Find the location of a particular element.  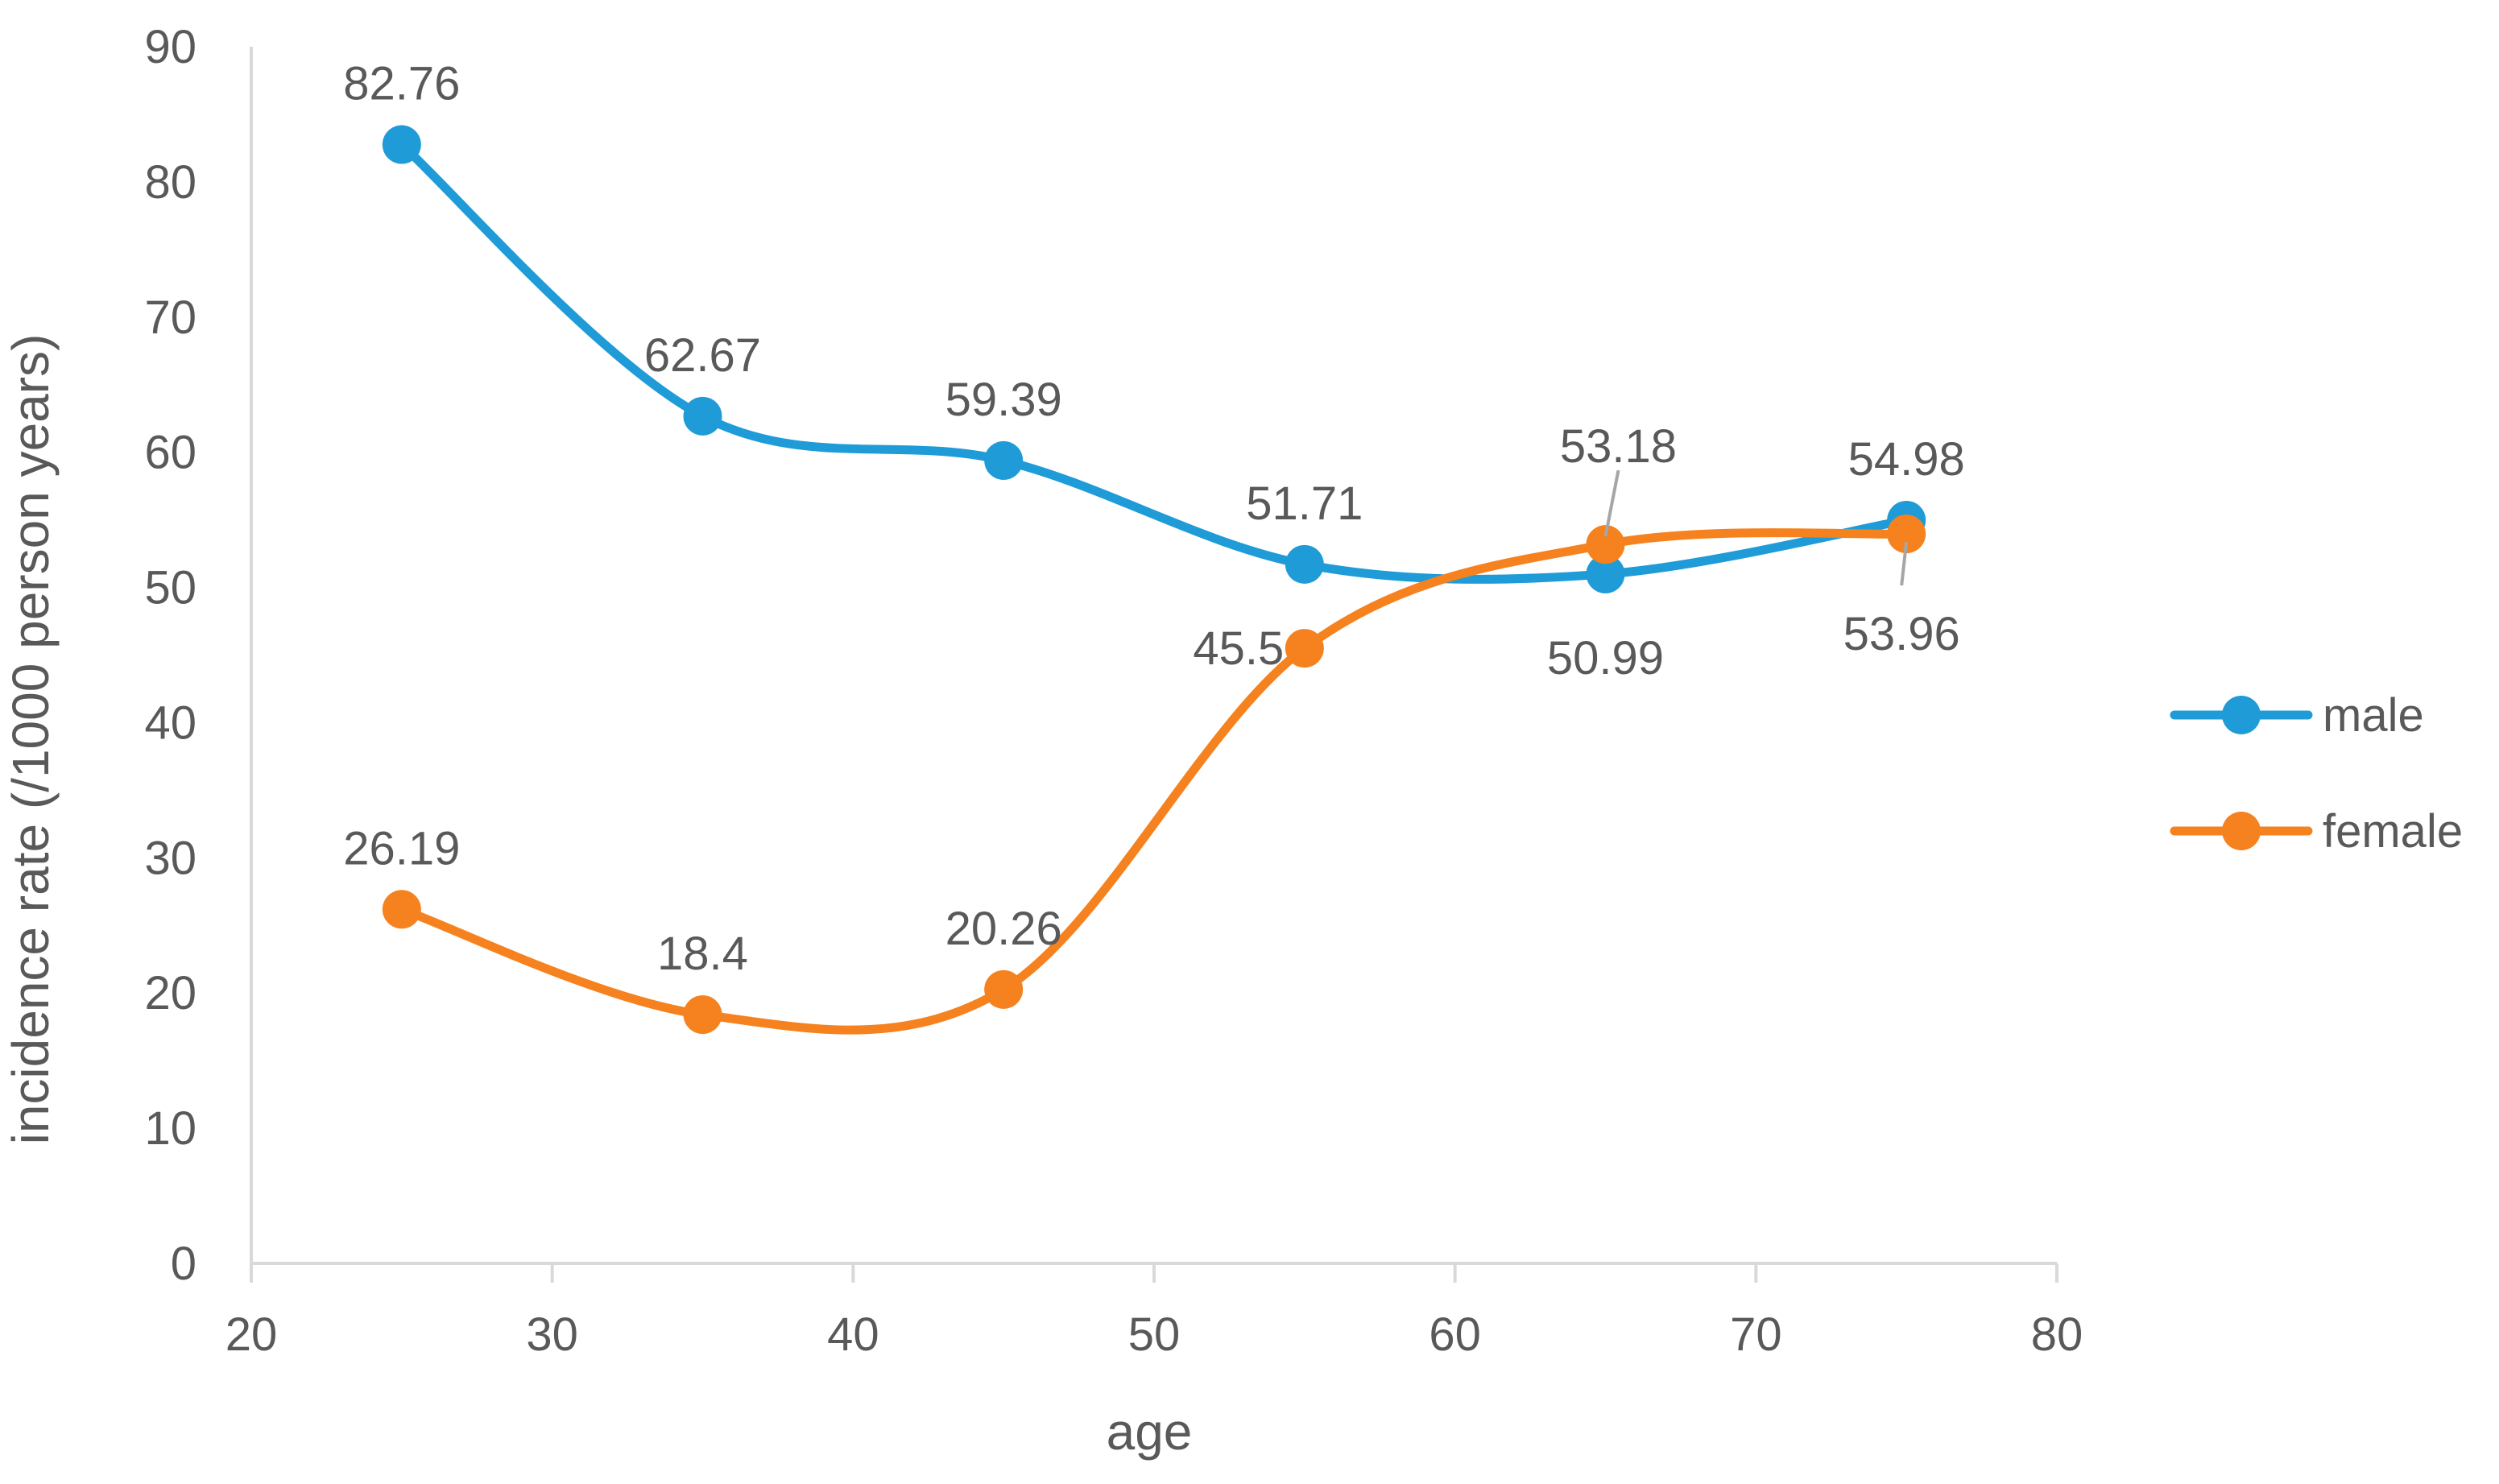

x-tick-label: 40 is located at coordinates (853, 1334).